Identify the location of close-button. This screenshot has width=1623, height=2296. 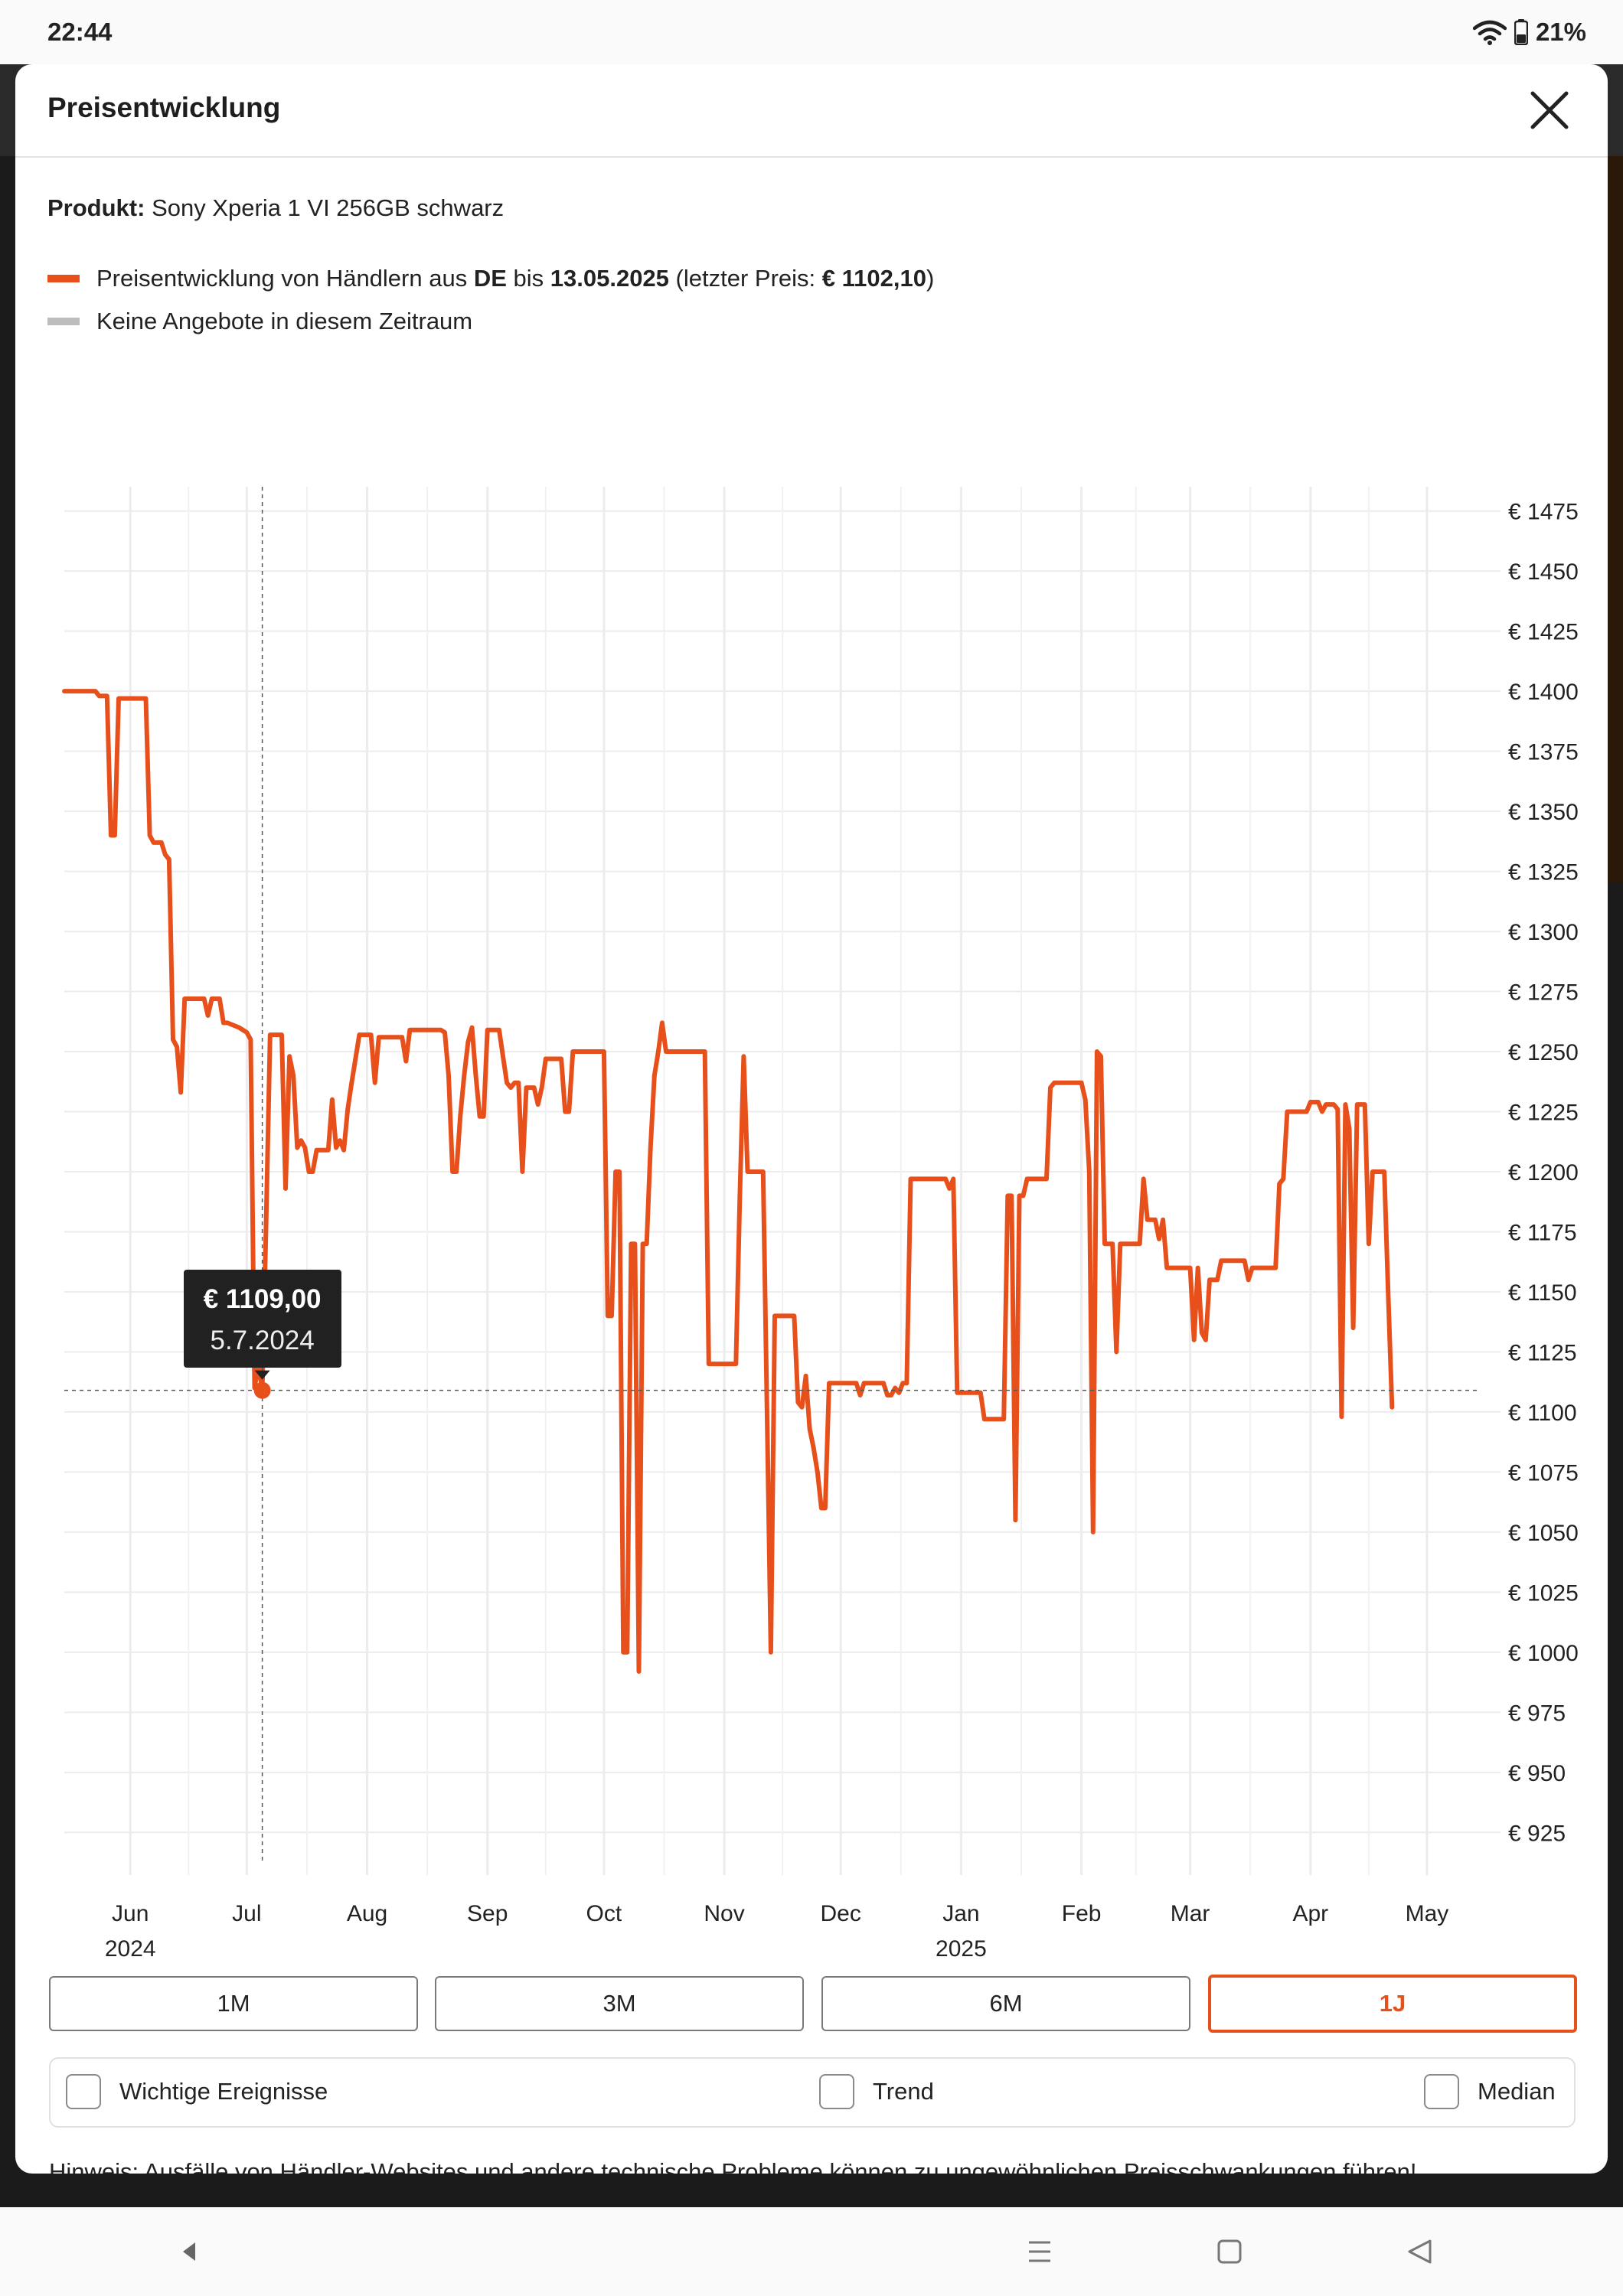
(1549, 110).